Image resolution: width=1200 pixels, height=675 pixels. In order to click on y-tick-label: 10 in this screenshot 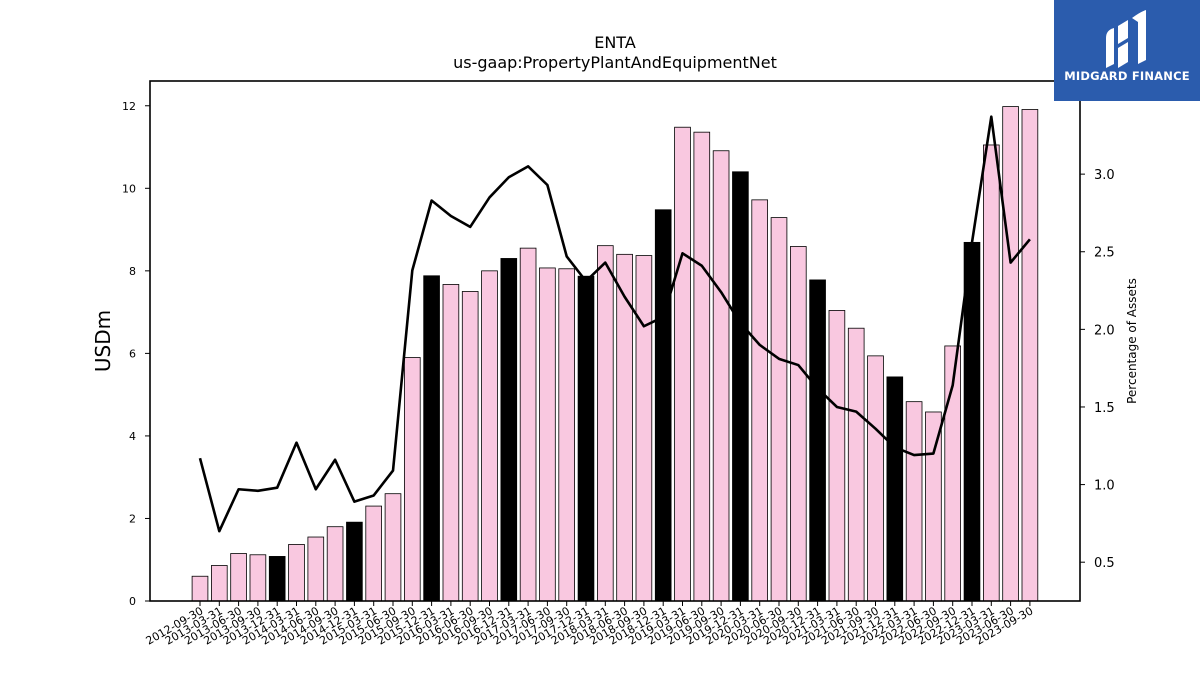, I will do `click(129, 188)`.